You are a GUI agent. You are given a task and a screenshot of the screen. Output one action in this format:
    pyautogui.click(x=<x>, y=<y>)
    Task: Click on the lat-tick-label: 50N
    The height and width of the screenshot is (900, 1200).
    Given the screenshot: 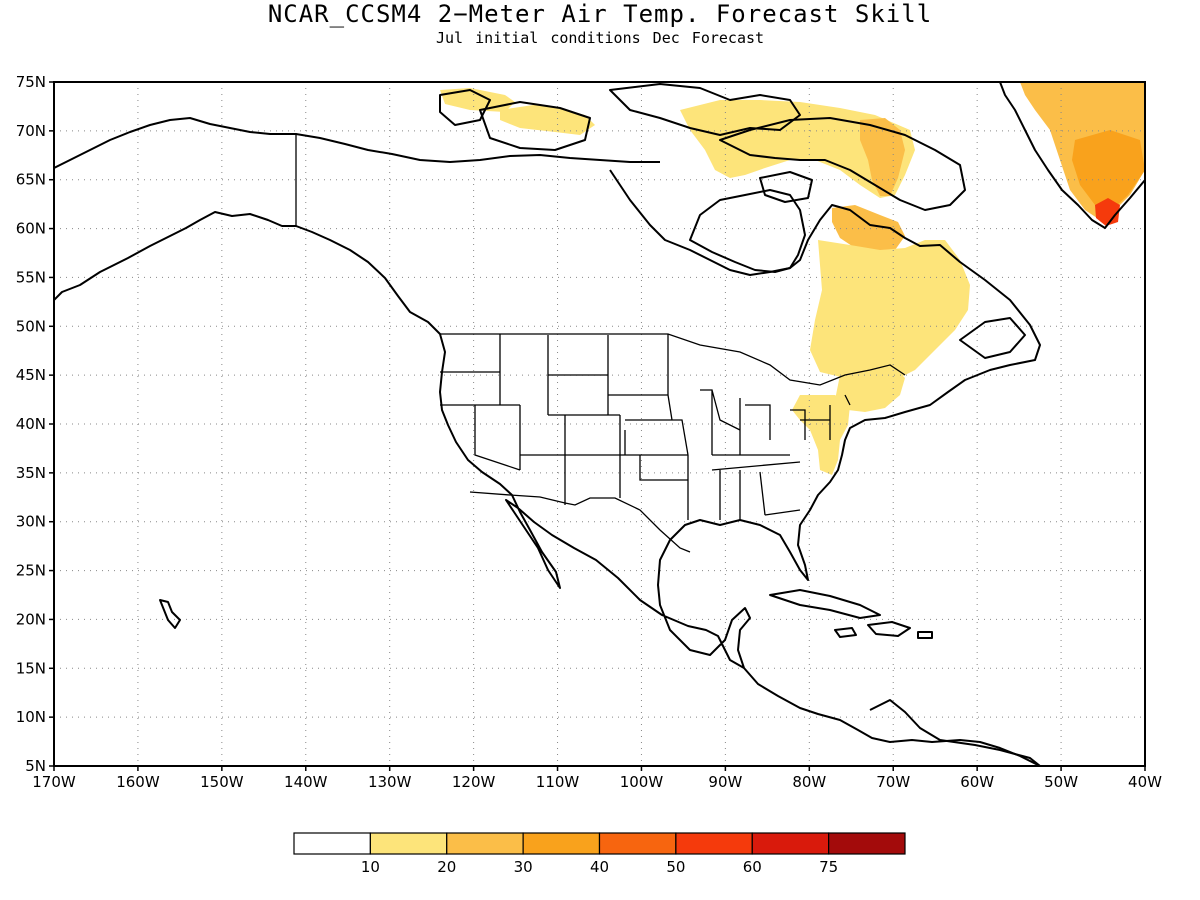 What is the action you would take?
    pyautogui.click(x=31, y=326)
    